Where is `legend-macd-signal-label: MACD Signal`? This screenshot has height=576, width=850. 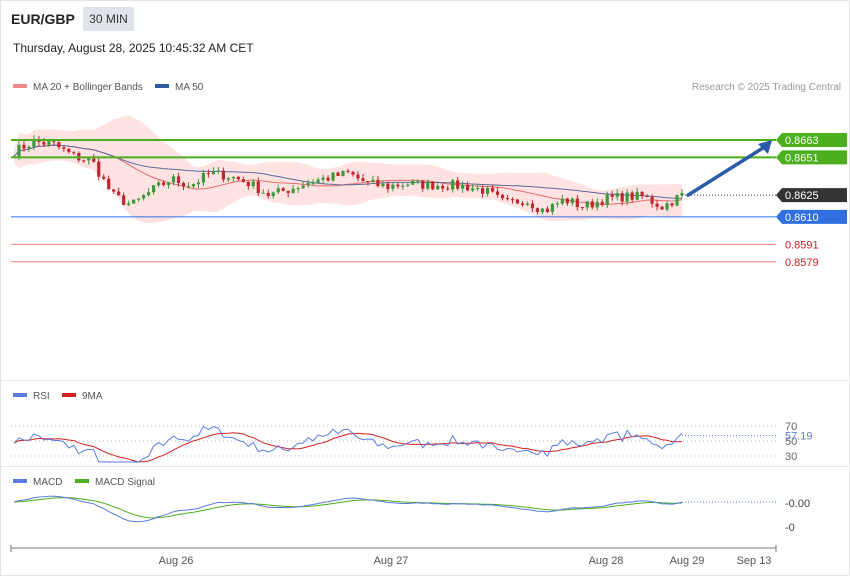 legend-macd-signal-label: MACD Signal is located at coordinates (125, 482).